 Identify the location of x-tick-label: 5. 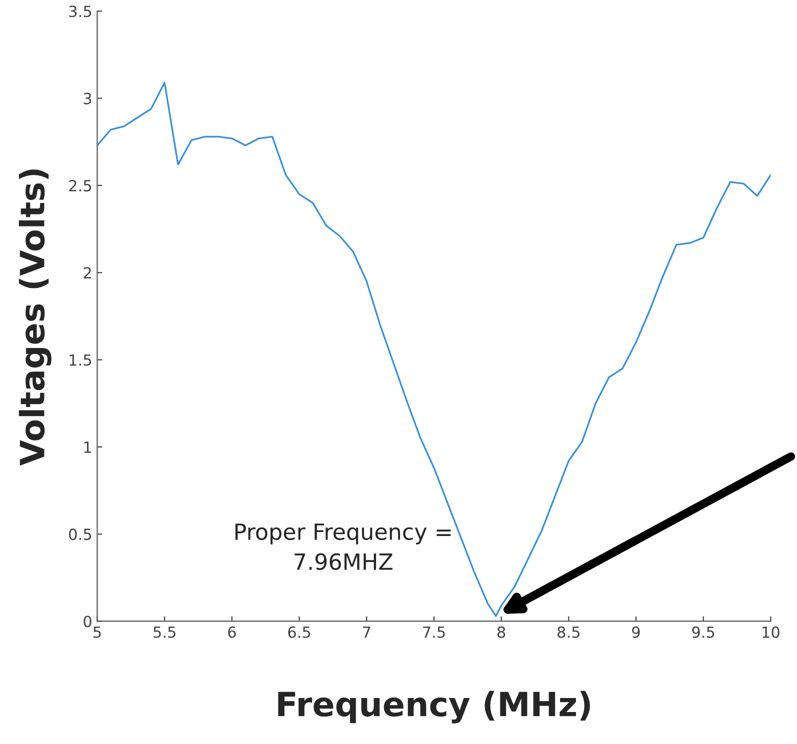
(97, 632).